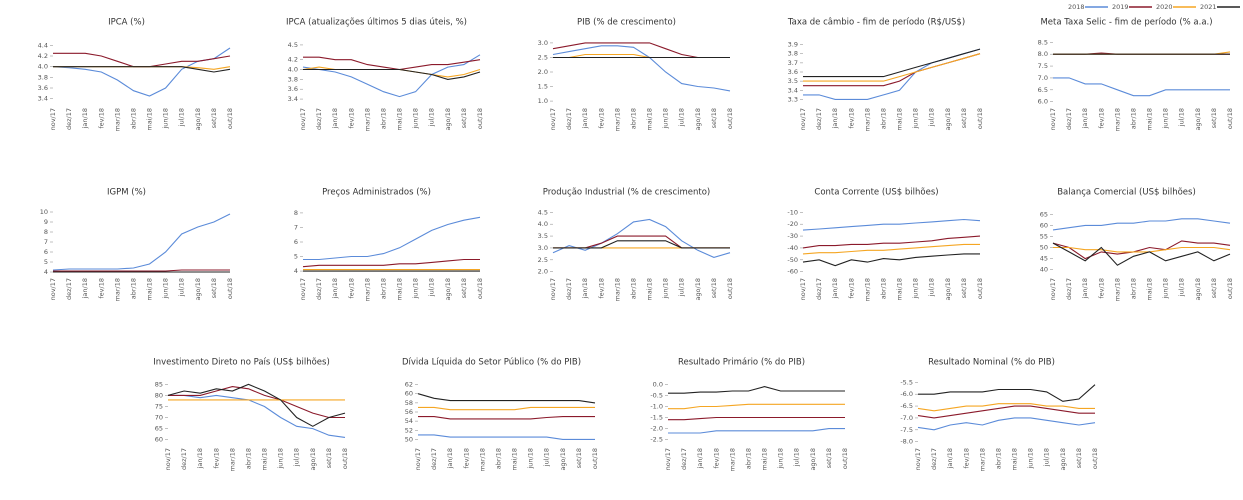 The height and width of the screenshot is (500, 1243). What do you see at coordinates (159, 406) in the screenshot?
I see `y-tick-label: 75` at bounding box center [159, 406].